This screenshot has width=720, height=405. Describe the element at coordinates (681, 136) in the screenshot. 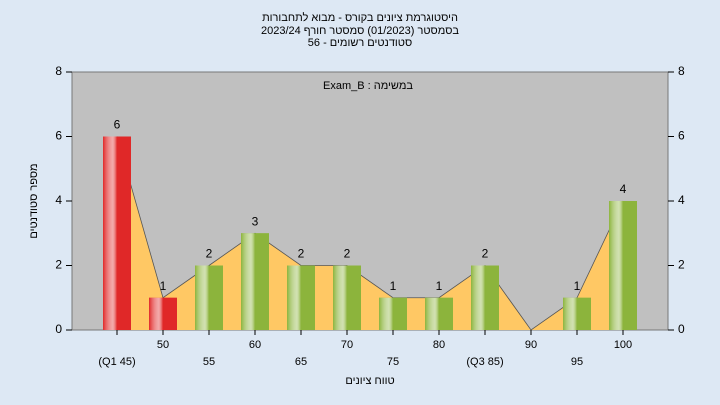

I see `y2-tick-label: 6` at that location.